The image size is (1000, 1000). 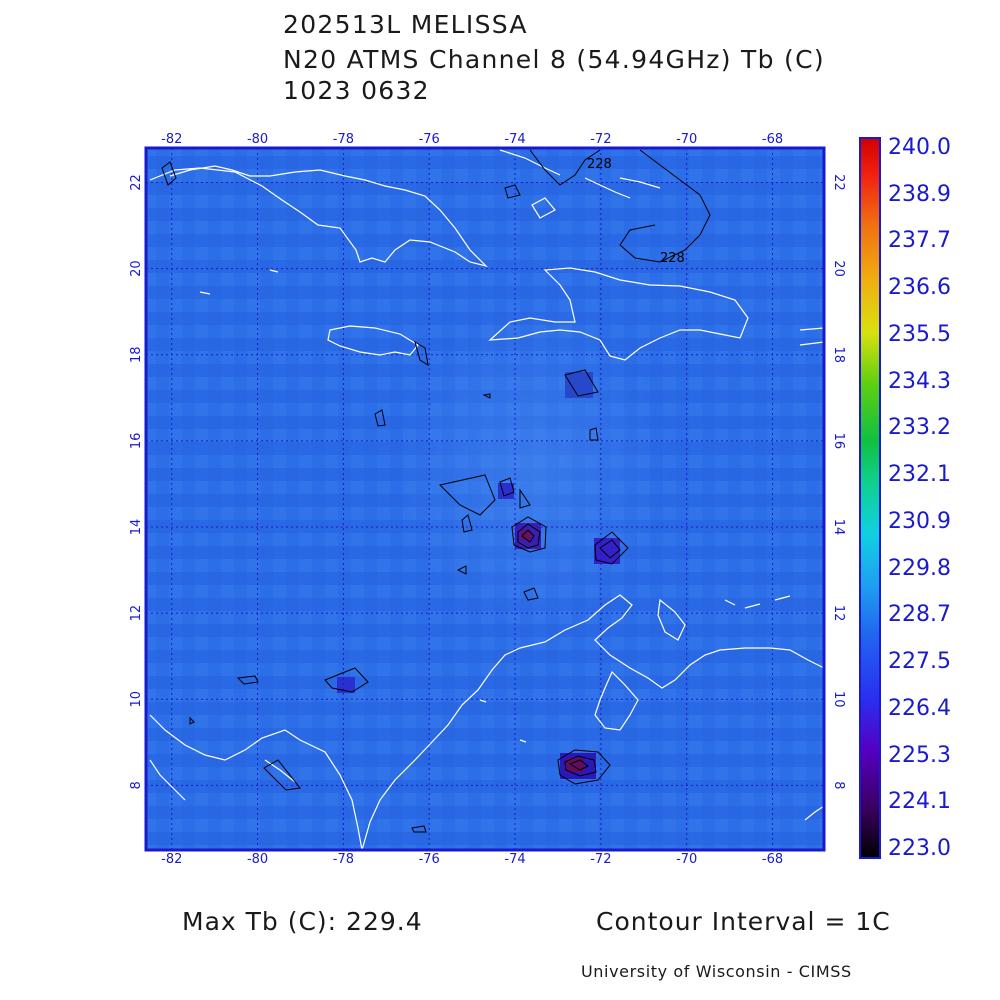 What do you see at coordinates (343, 859) in the screenshot?
I see `lon-tick-bottom: -78` at bounding box center [343, 859].